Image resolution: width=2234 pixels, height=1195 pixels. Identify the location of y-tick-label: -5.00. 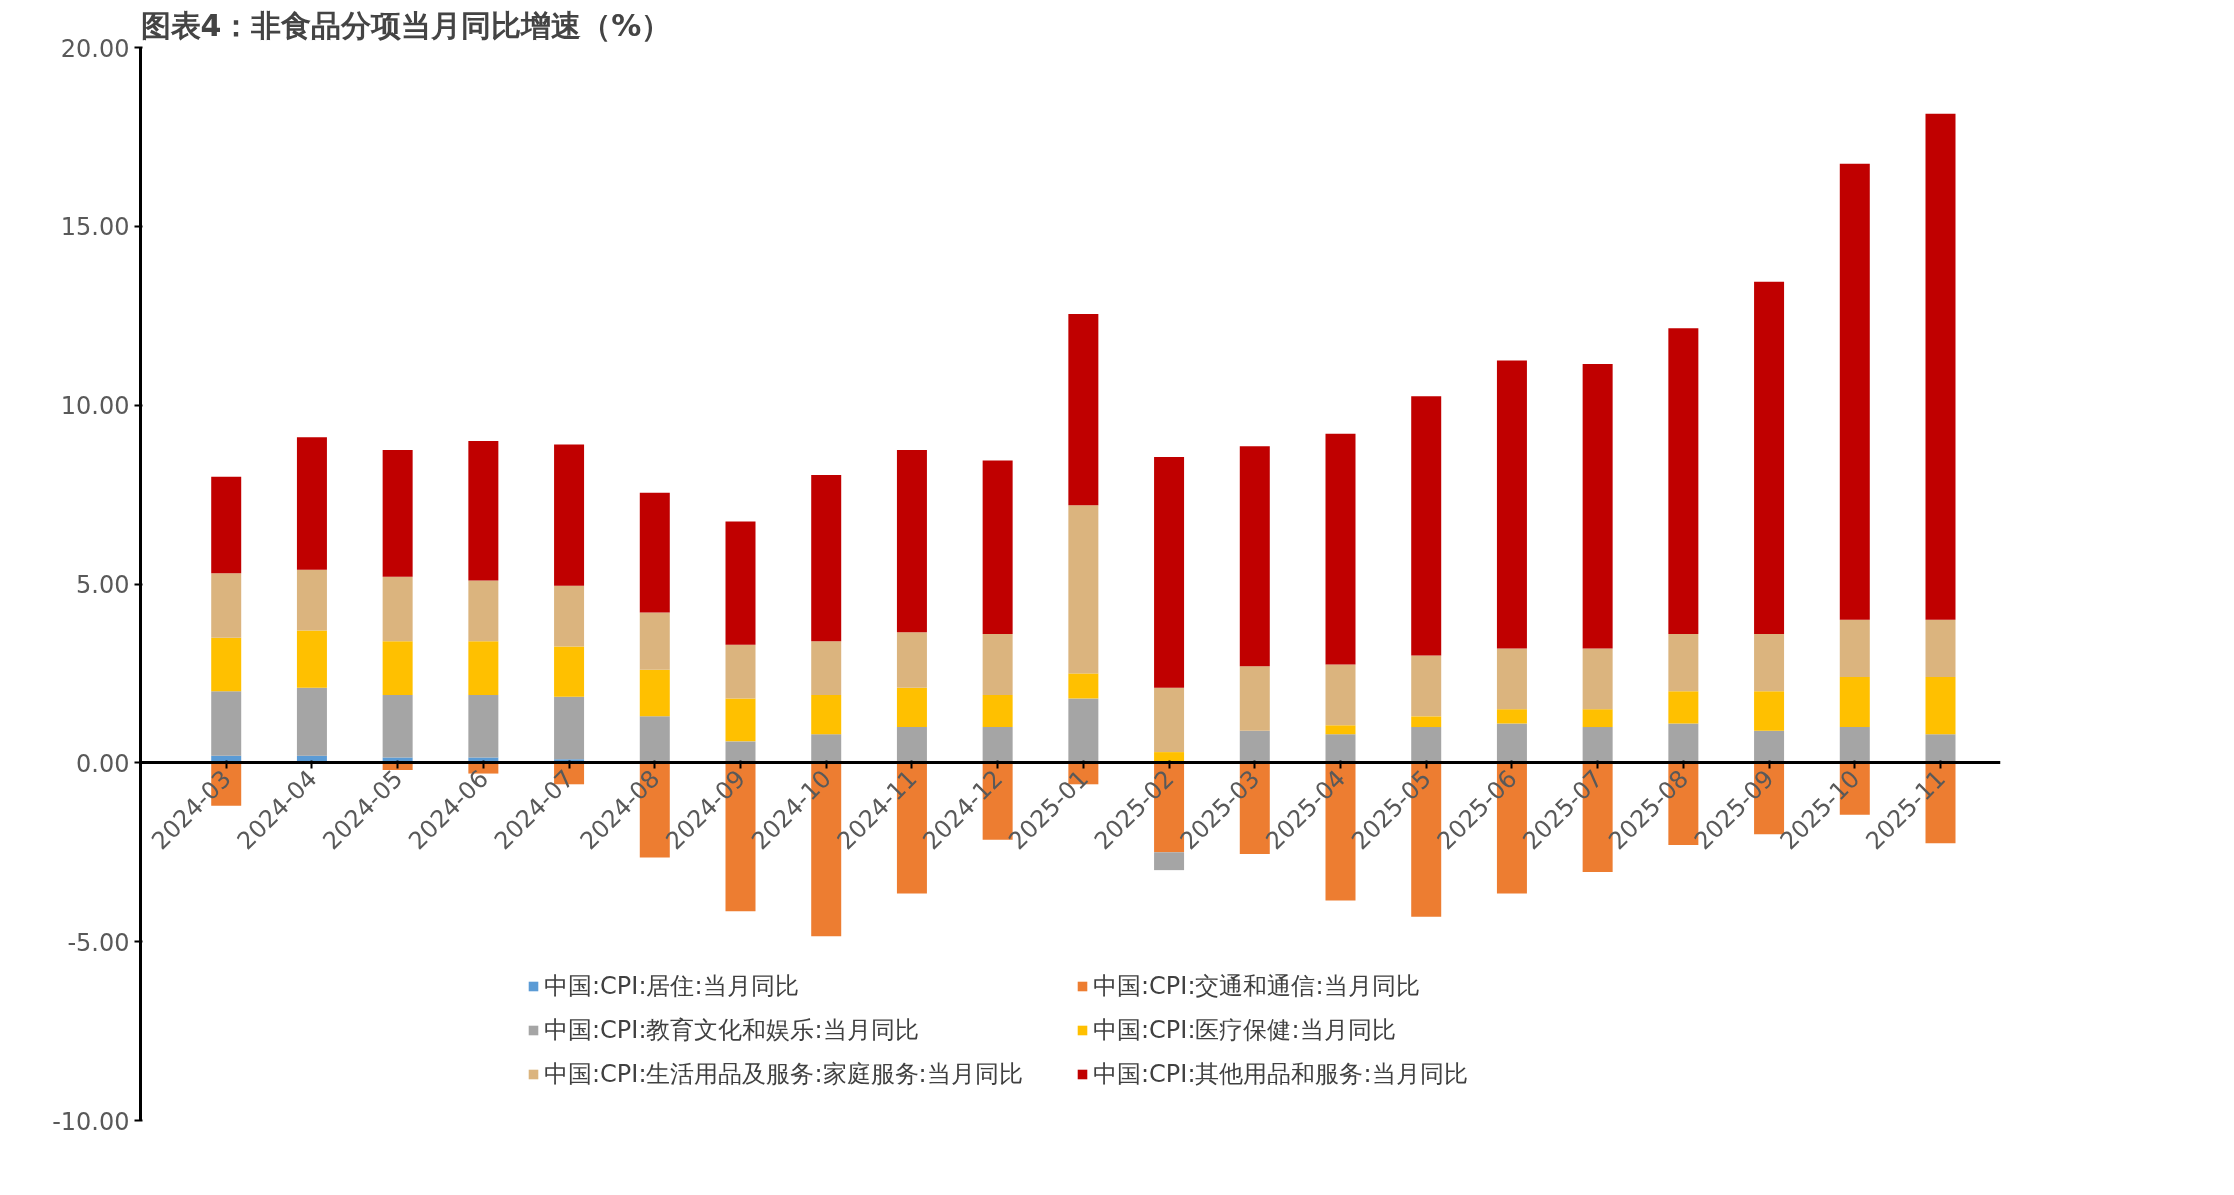
(98, 942).